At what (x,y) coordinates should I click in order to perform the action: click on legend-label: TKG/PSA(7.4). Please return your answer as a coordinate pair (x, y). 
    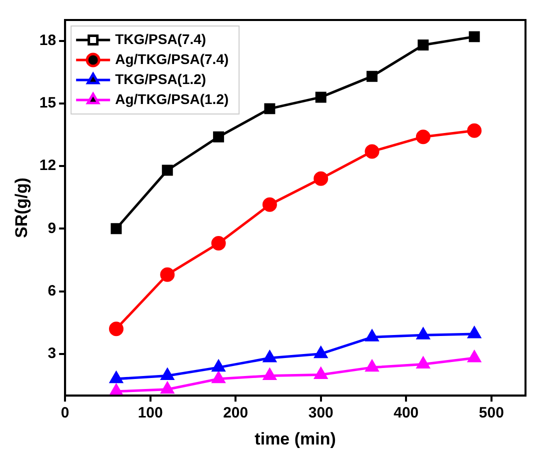
    Looking at the image, I should click on (160, 38).